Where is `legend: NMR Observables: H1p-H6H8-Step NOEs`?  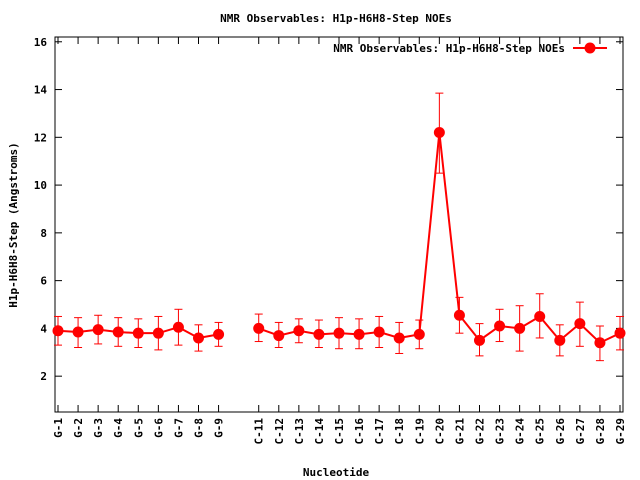 legend: NMR Observables: H1p-H6H8-Step NOEs is located at coordinates (470, 48).